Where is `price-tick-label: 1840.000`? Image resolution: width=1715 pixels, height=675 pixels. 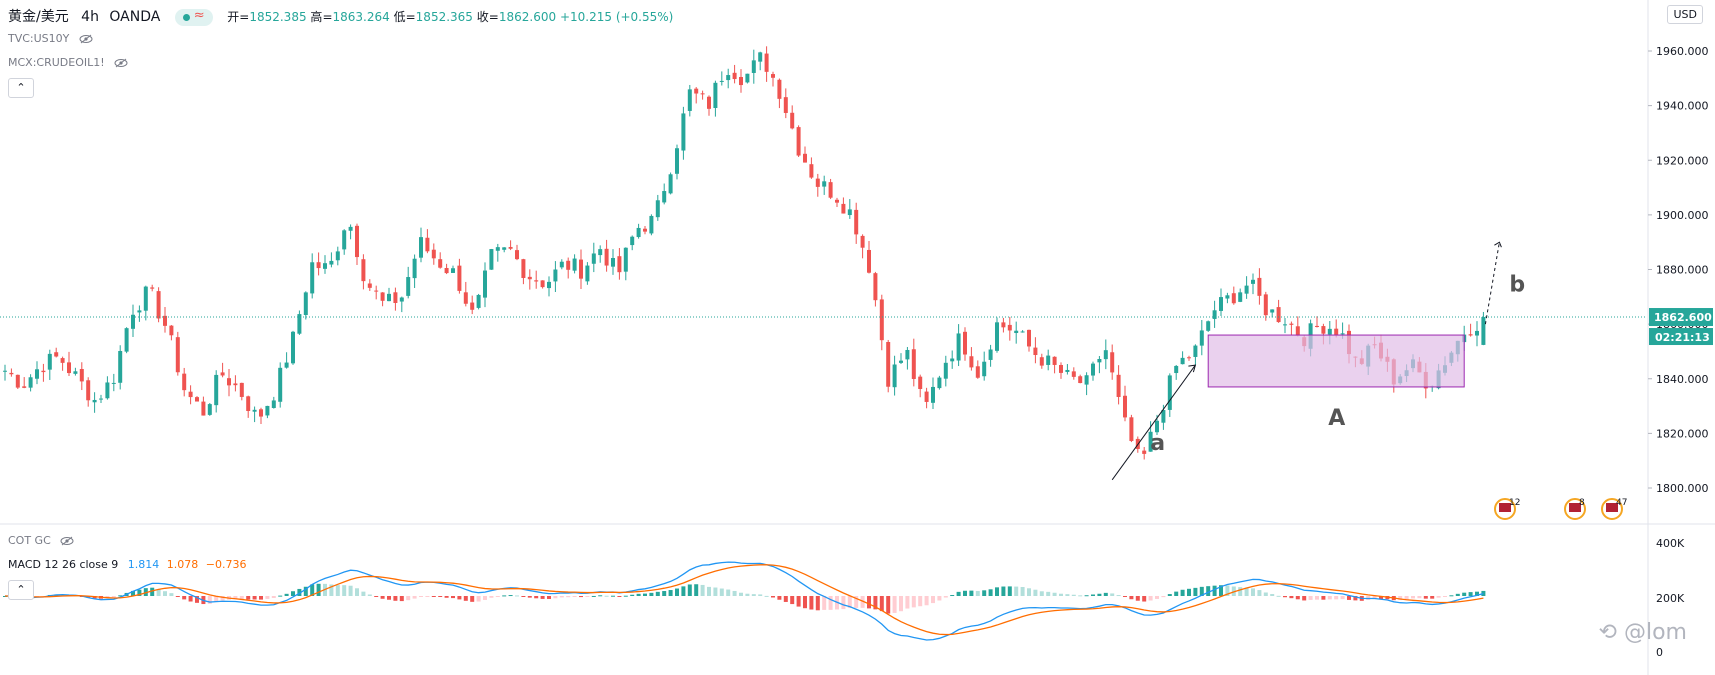
price-tick-label: 1840.000 is located at coordinates (1682, 379).